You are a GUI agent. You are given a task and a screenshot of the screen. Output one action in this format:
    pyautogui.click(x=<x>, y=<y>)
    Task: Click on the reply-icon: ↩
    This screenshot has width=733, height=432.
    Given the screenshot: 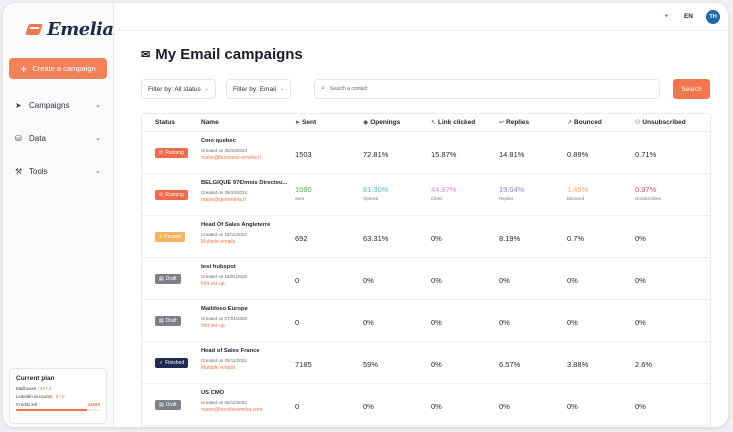 What is the action you would take?
    pyautogui.click(x=502, y=123)
    